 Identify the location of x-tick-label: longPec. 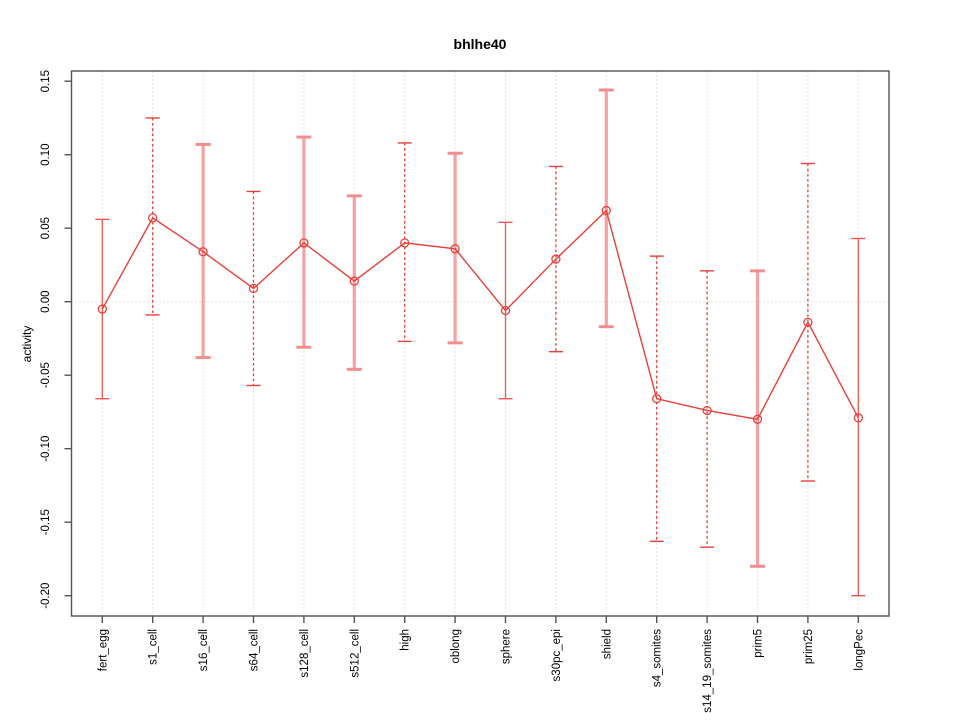
(859, 650).